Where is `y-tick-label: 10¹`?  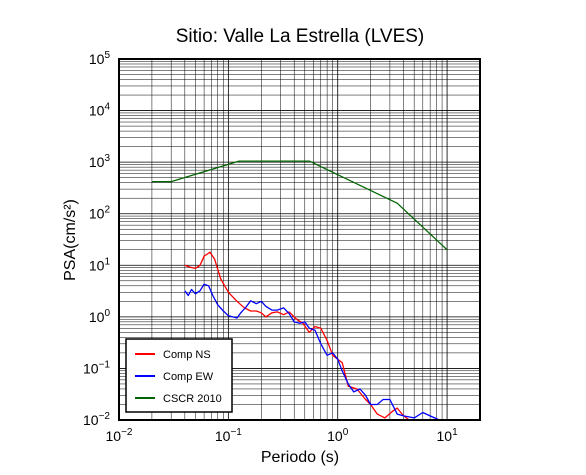
y-tick-label: 10¹ is located at coordinates (100, 264).